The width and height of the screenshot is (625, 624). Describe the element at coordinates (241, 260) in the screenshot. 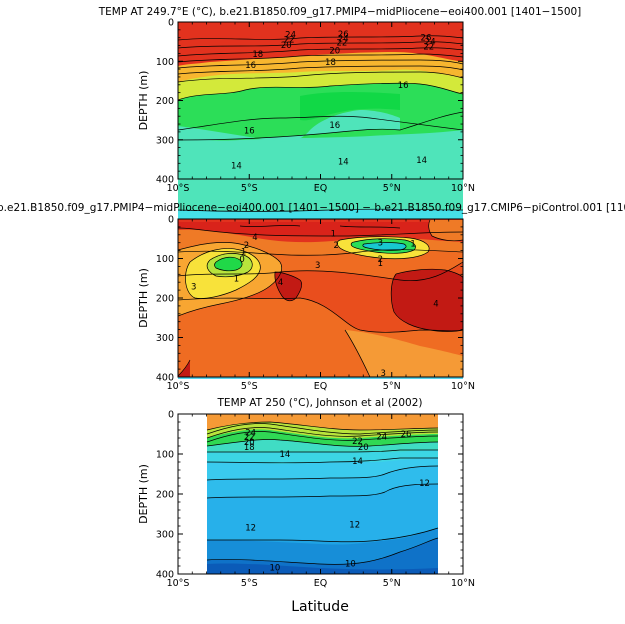

I see `contour-label: 0` at that location.